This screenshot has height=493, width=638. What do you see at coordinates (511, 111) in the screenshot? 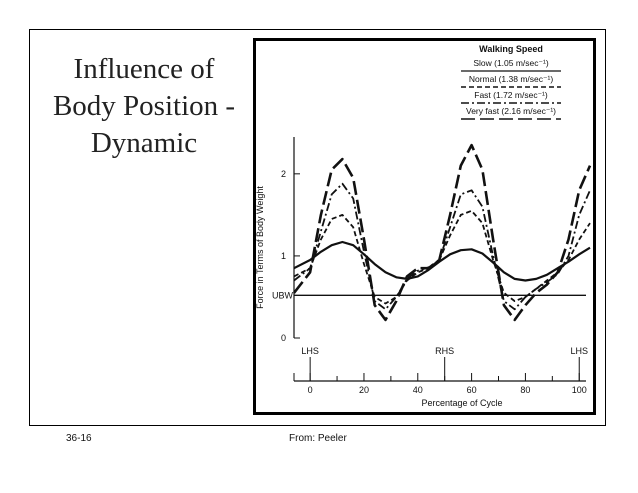
I see `legend-label-4: Very fast (2.16 m/sec⁻¹)` at bounding box center [511, 111].